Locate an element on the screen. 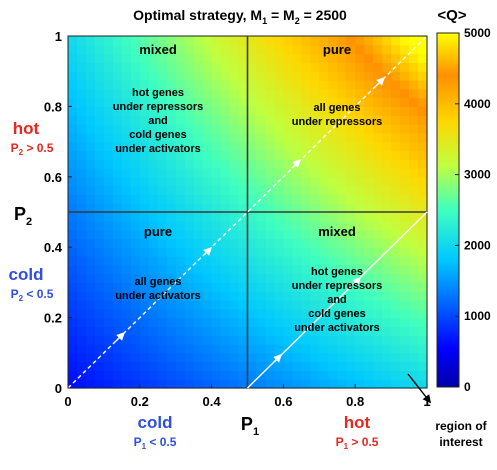 This screenshot has width=497, height=470. colorbar-tick-label: 4000 is located at coordinates (477, 104).